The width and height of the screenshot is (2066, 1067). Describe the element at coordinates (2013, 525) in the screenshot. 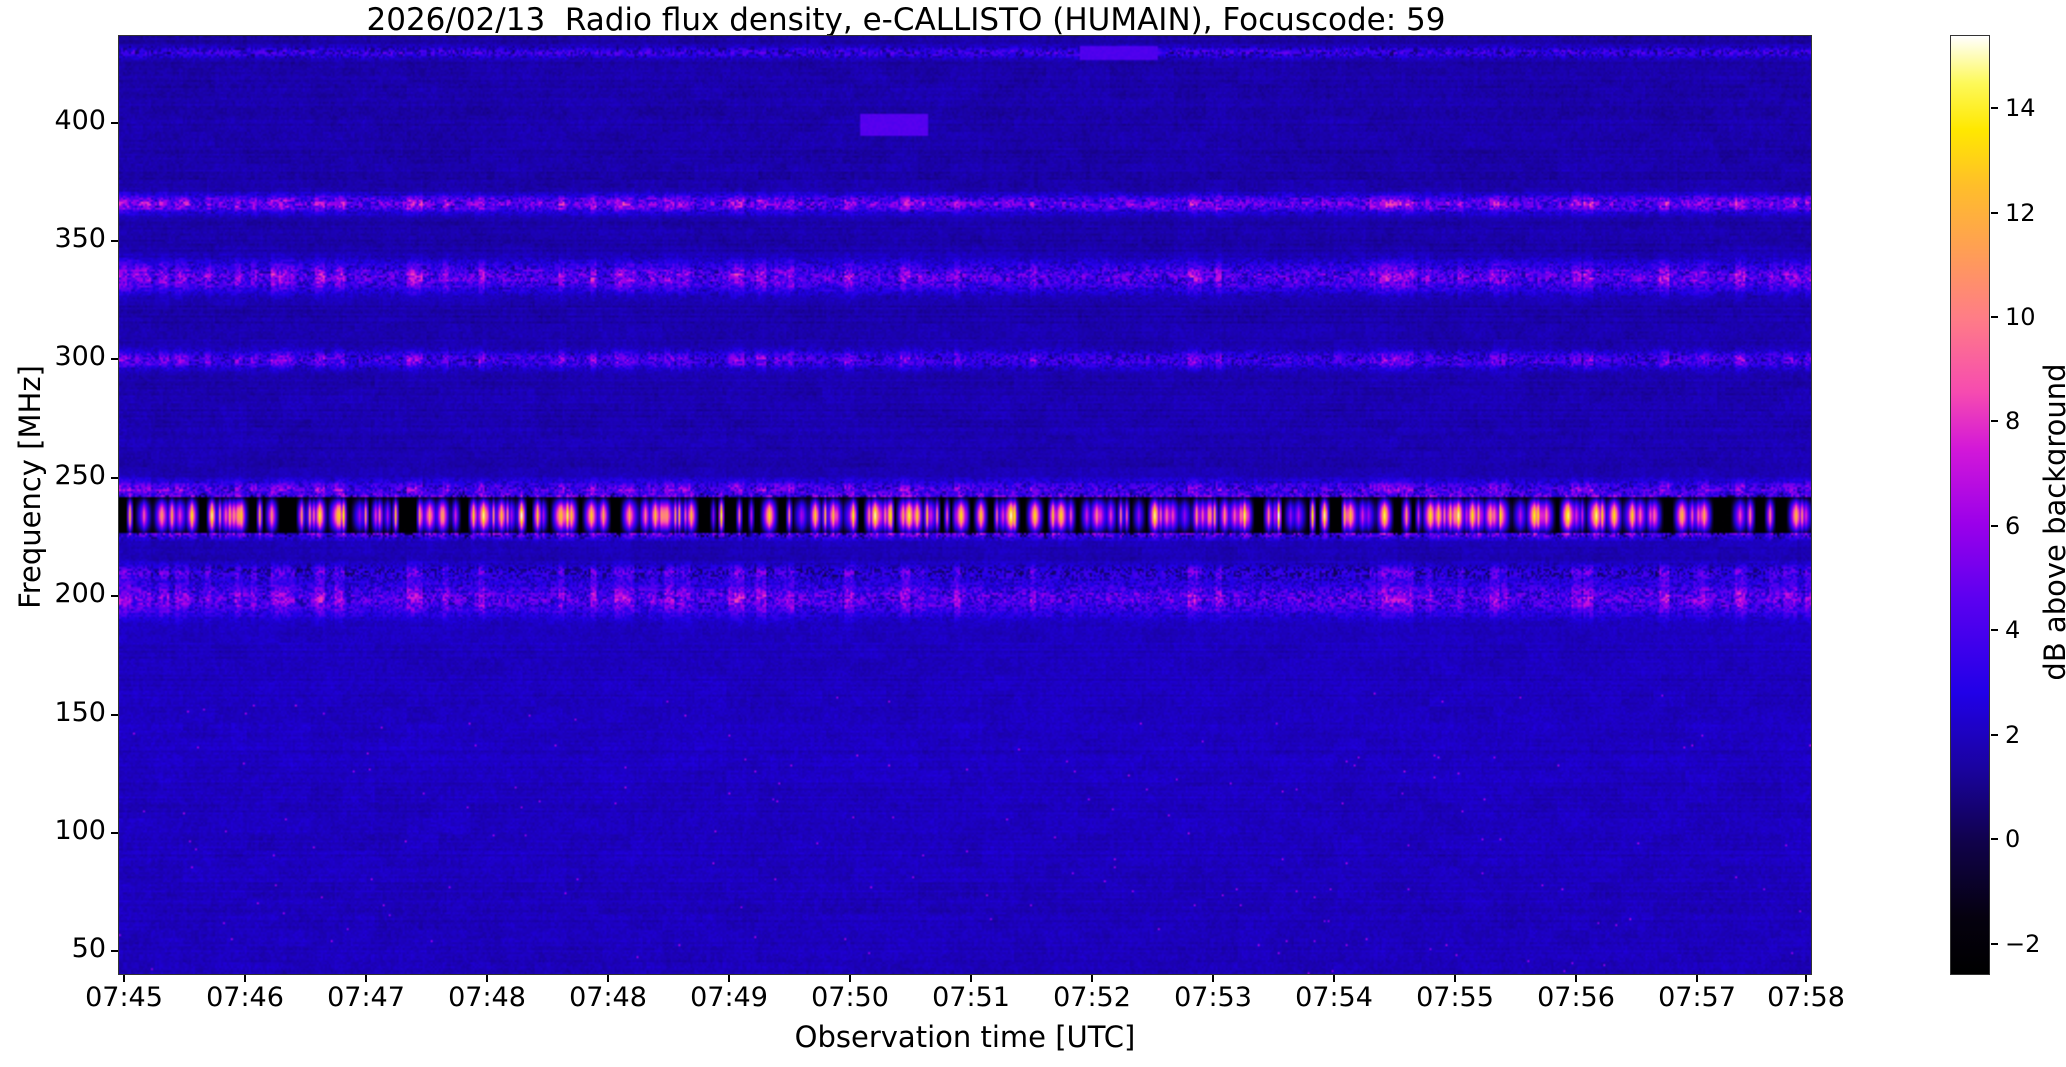

I see `colorbar-tick-label: 6` at that location.